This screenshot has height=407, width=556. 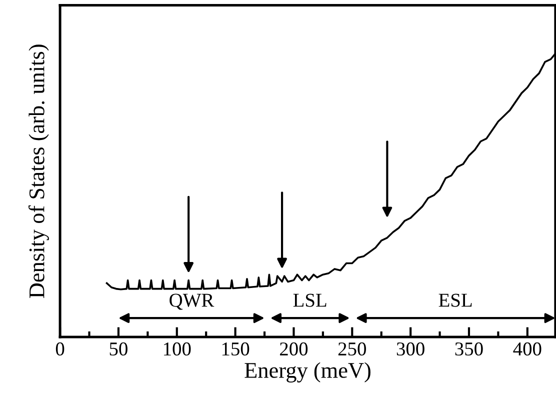 What do you see at coordinates (455, 300) in the screenshot?
I see `annotation: ESL` at bounding box center [455, 300].